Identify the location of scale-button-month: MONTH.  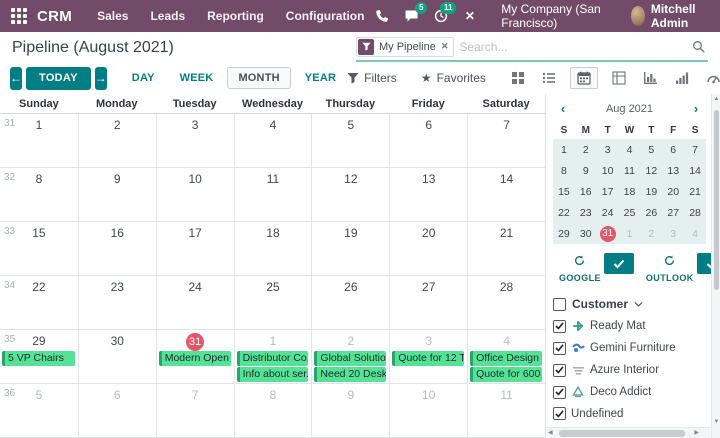
(259, 78).